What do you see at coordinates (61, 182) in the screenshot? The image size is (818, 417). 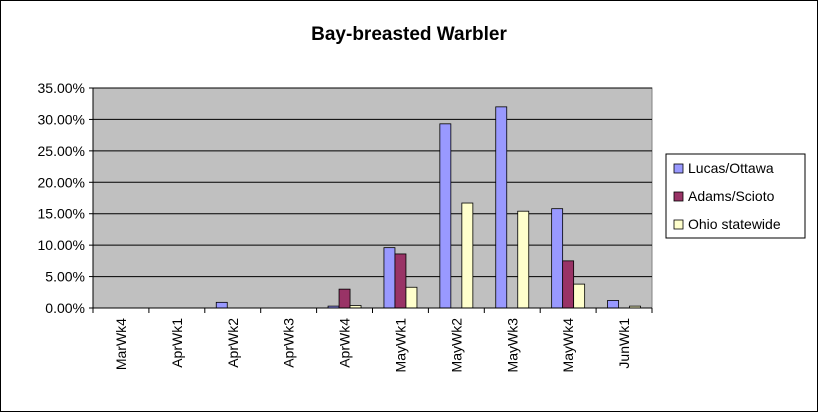 I see `y-tick-label: 20.00%` at bounding box center [61, 182].